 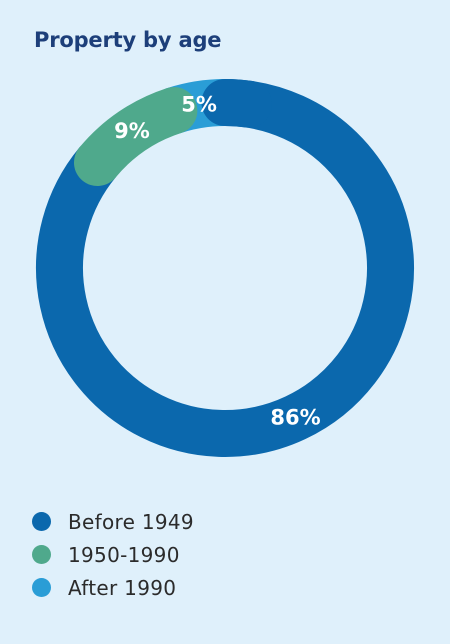 I want to click on donut-slice-before-1949-cap, so click(x=236, y=103).